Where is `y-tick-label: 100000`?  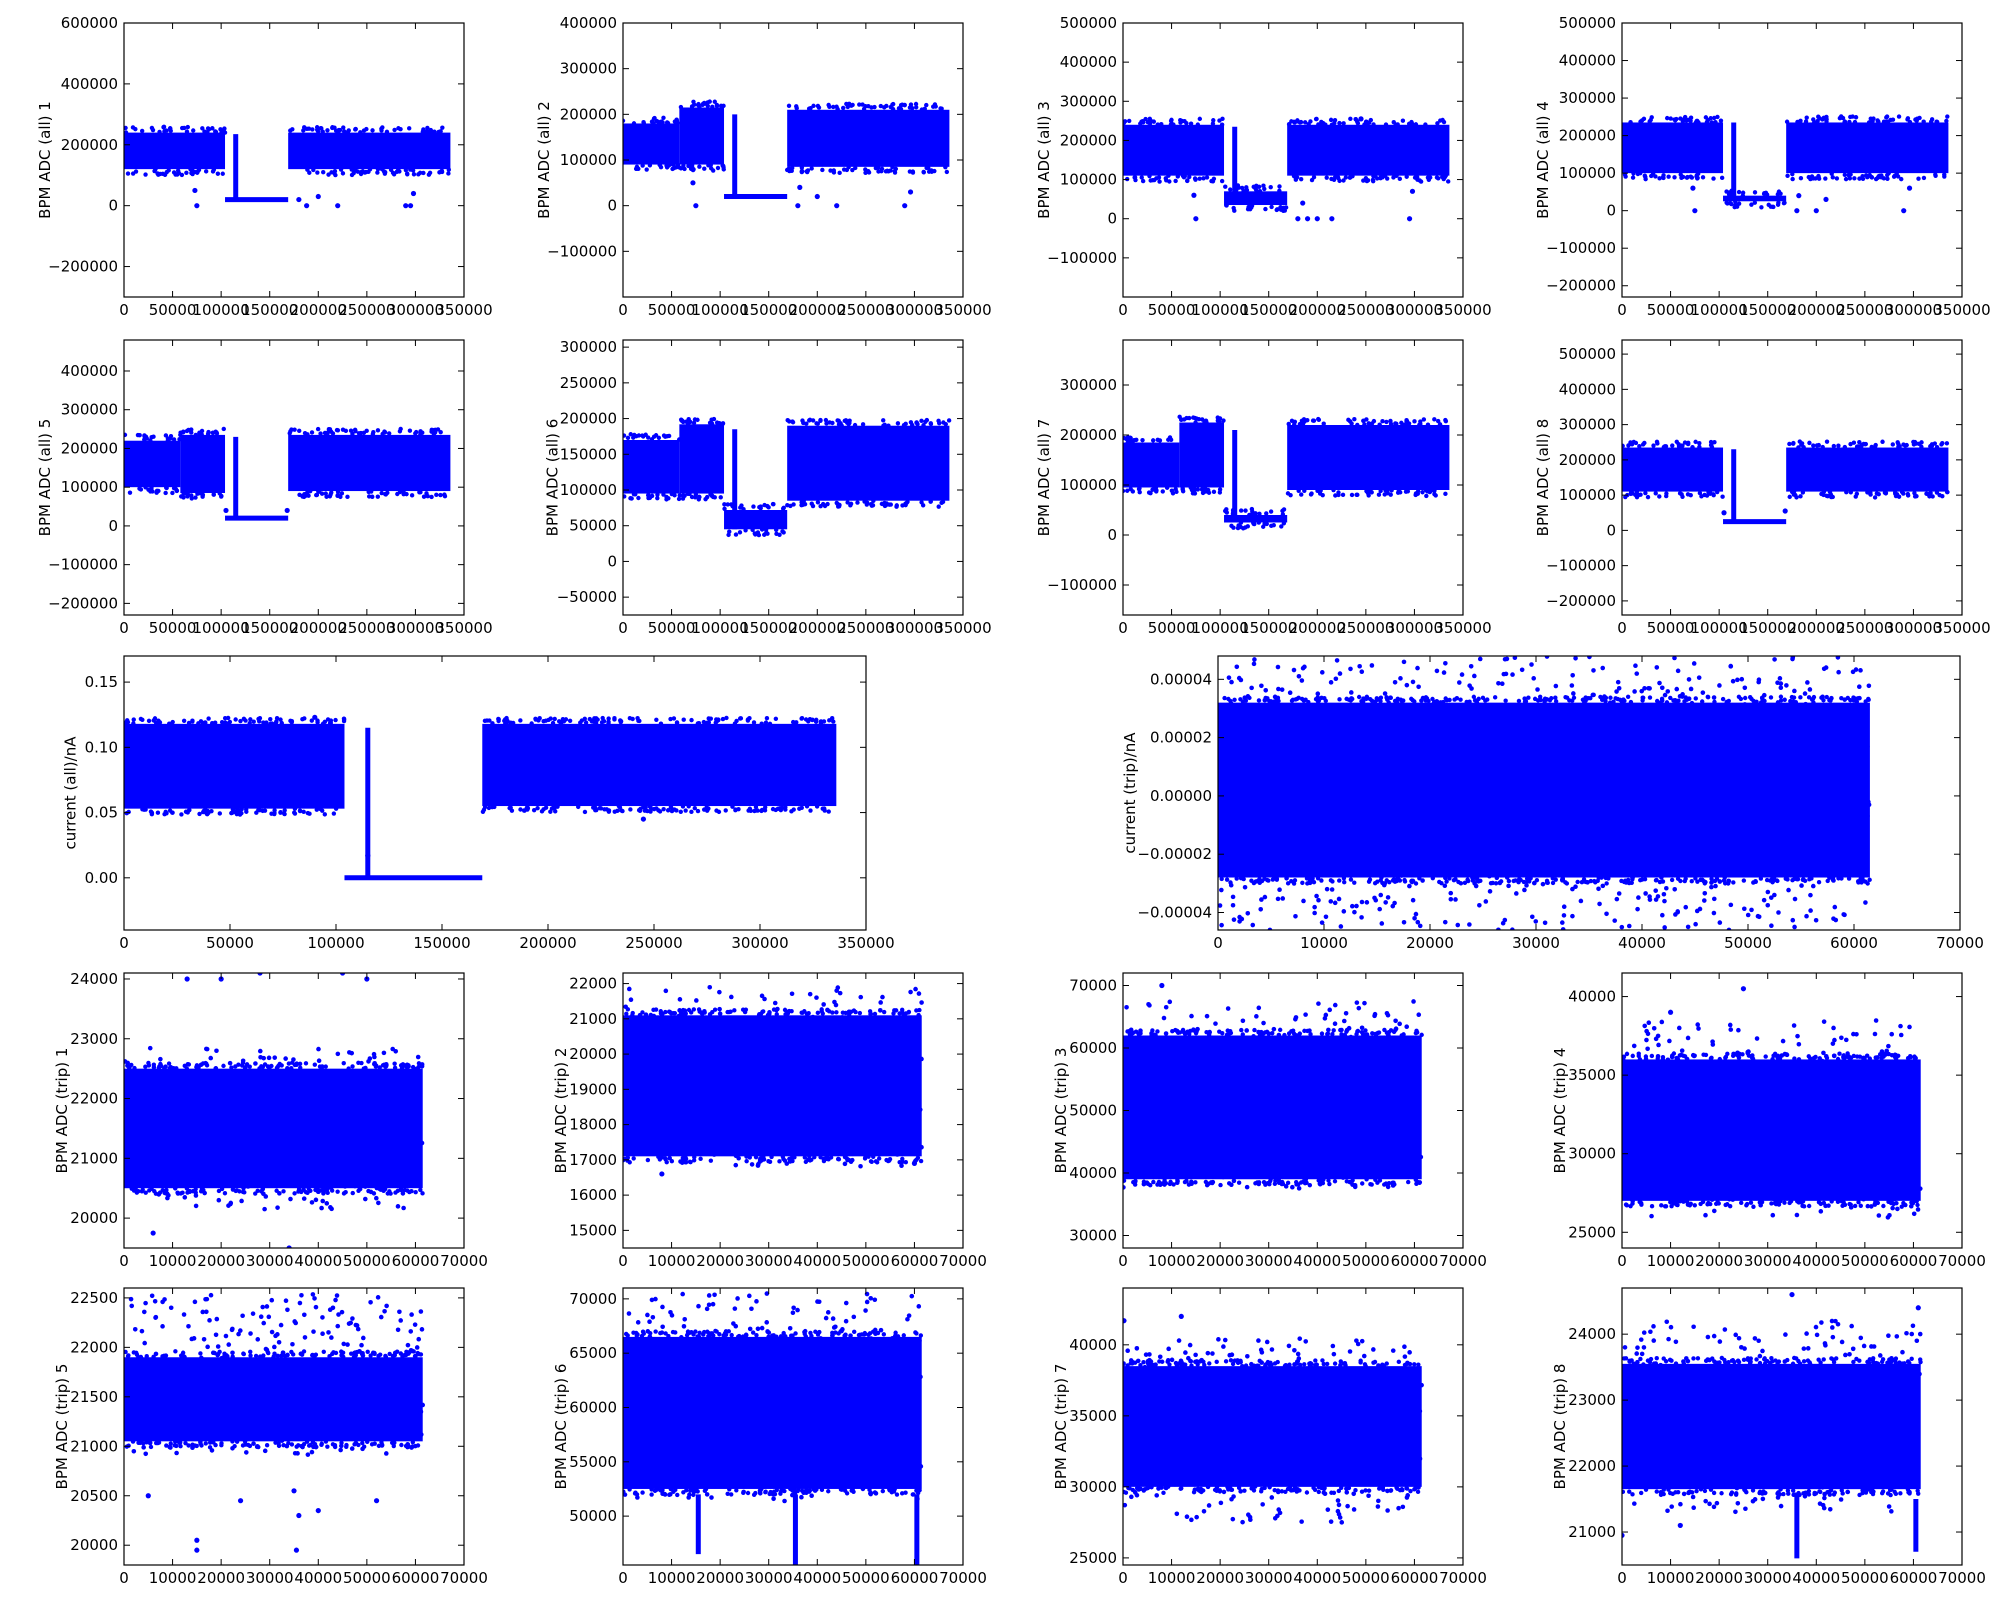 y-tick-label: 100000 is located at coordinates (1088, 180).